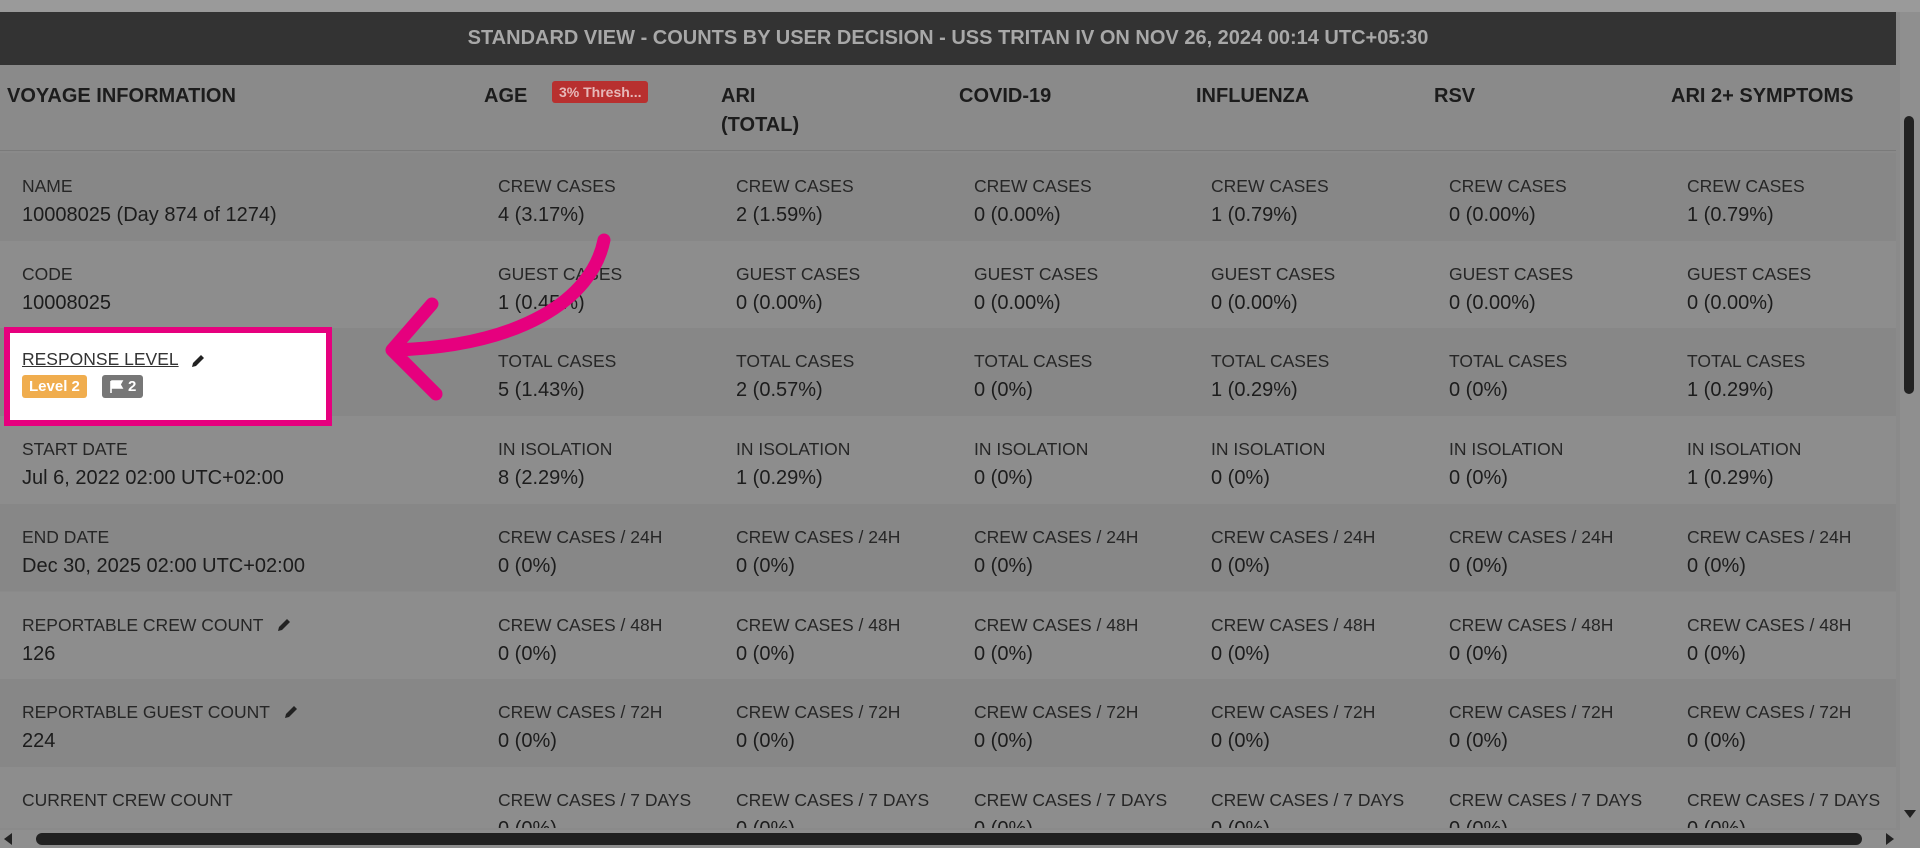  I want to click on flag-badge: 2, so click(123, 386).